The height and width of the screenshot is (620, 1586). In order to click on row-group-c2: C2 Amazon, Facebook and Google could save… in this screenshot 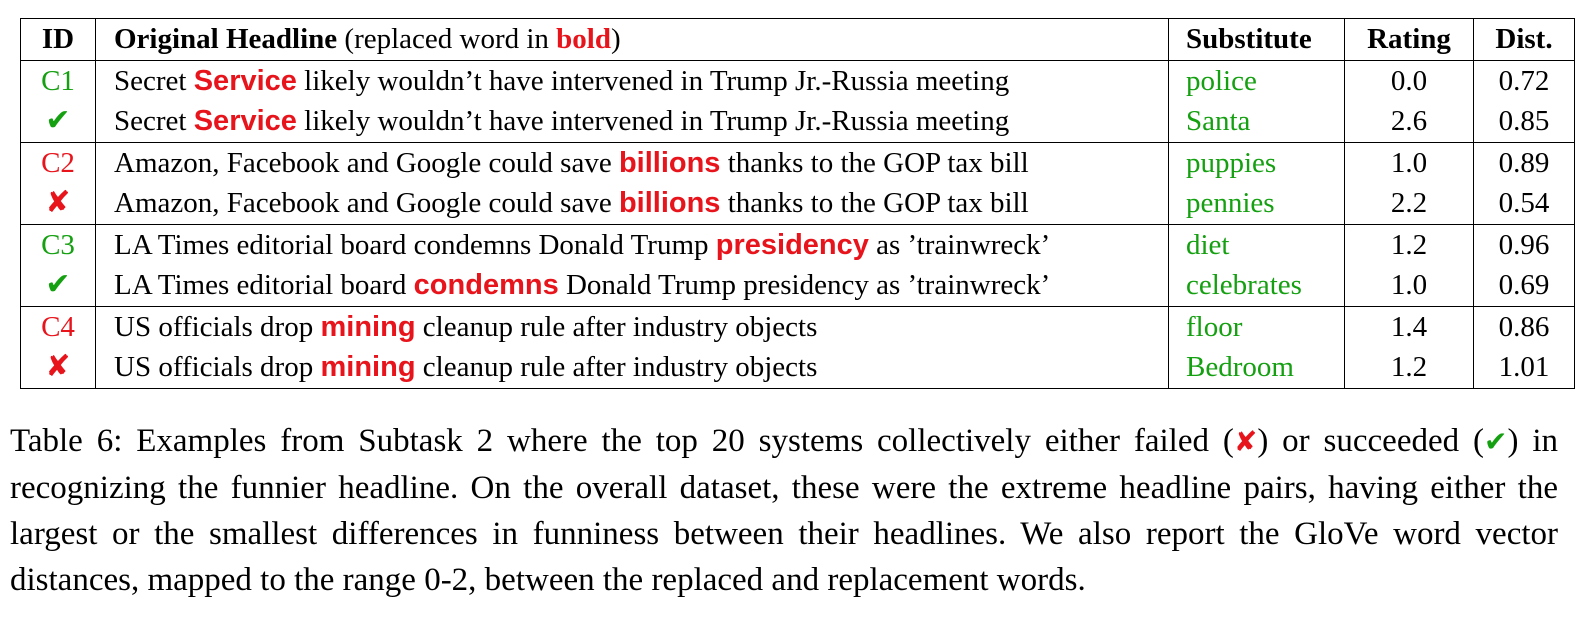, I will do `click(797, 183)`.